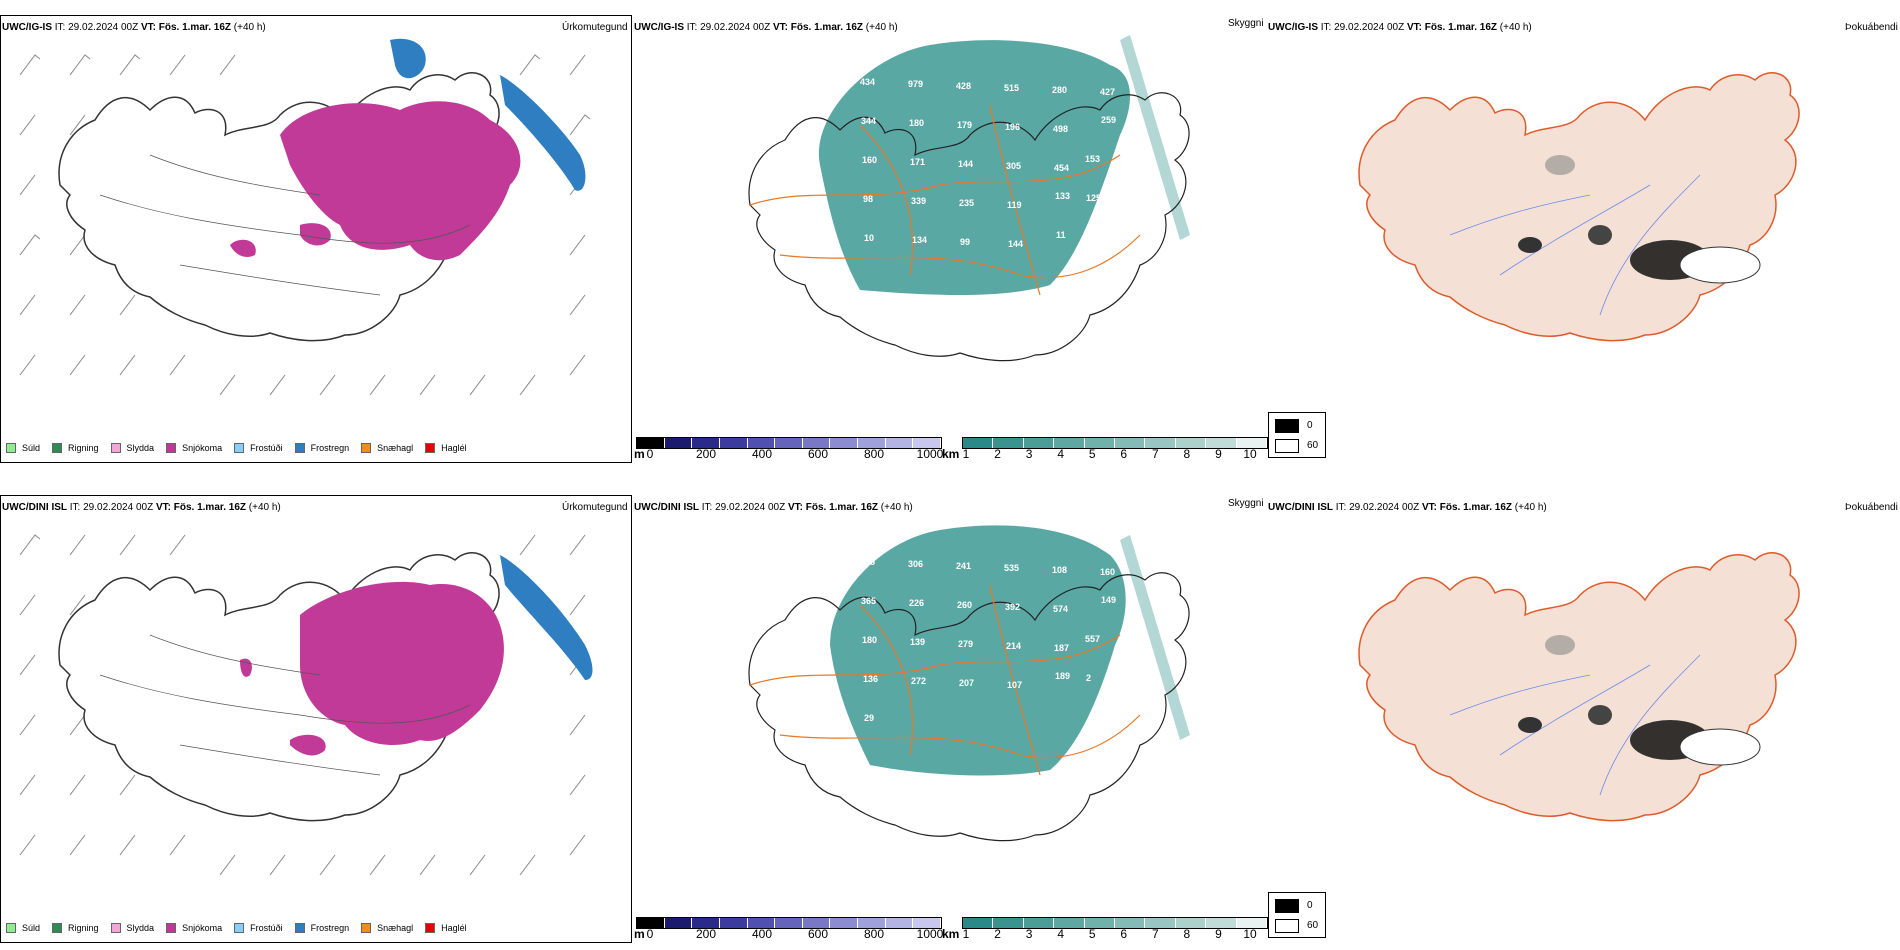 This screenshot has height=950, width=1900. What do you see at coordinates (1108, 120) in the screenshot?
I see `vis-value-label: 259` at bounding box center [1108, 120].